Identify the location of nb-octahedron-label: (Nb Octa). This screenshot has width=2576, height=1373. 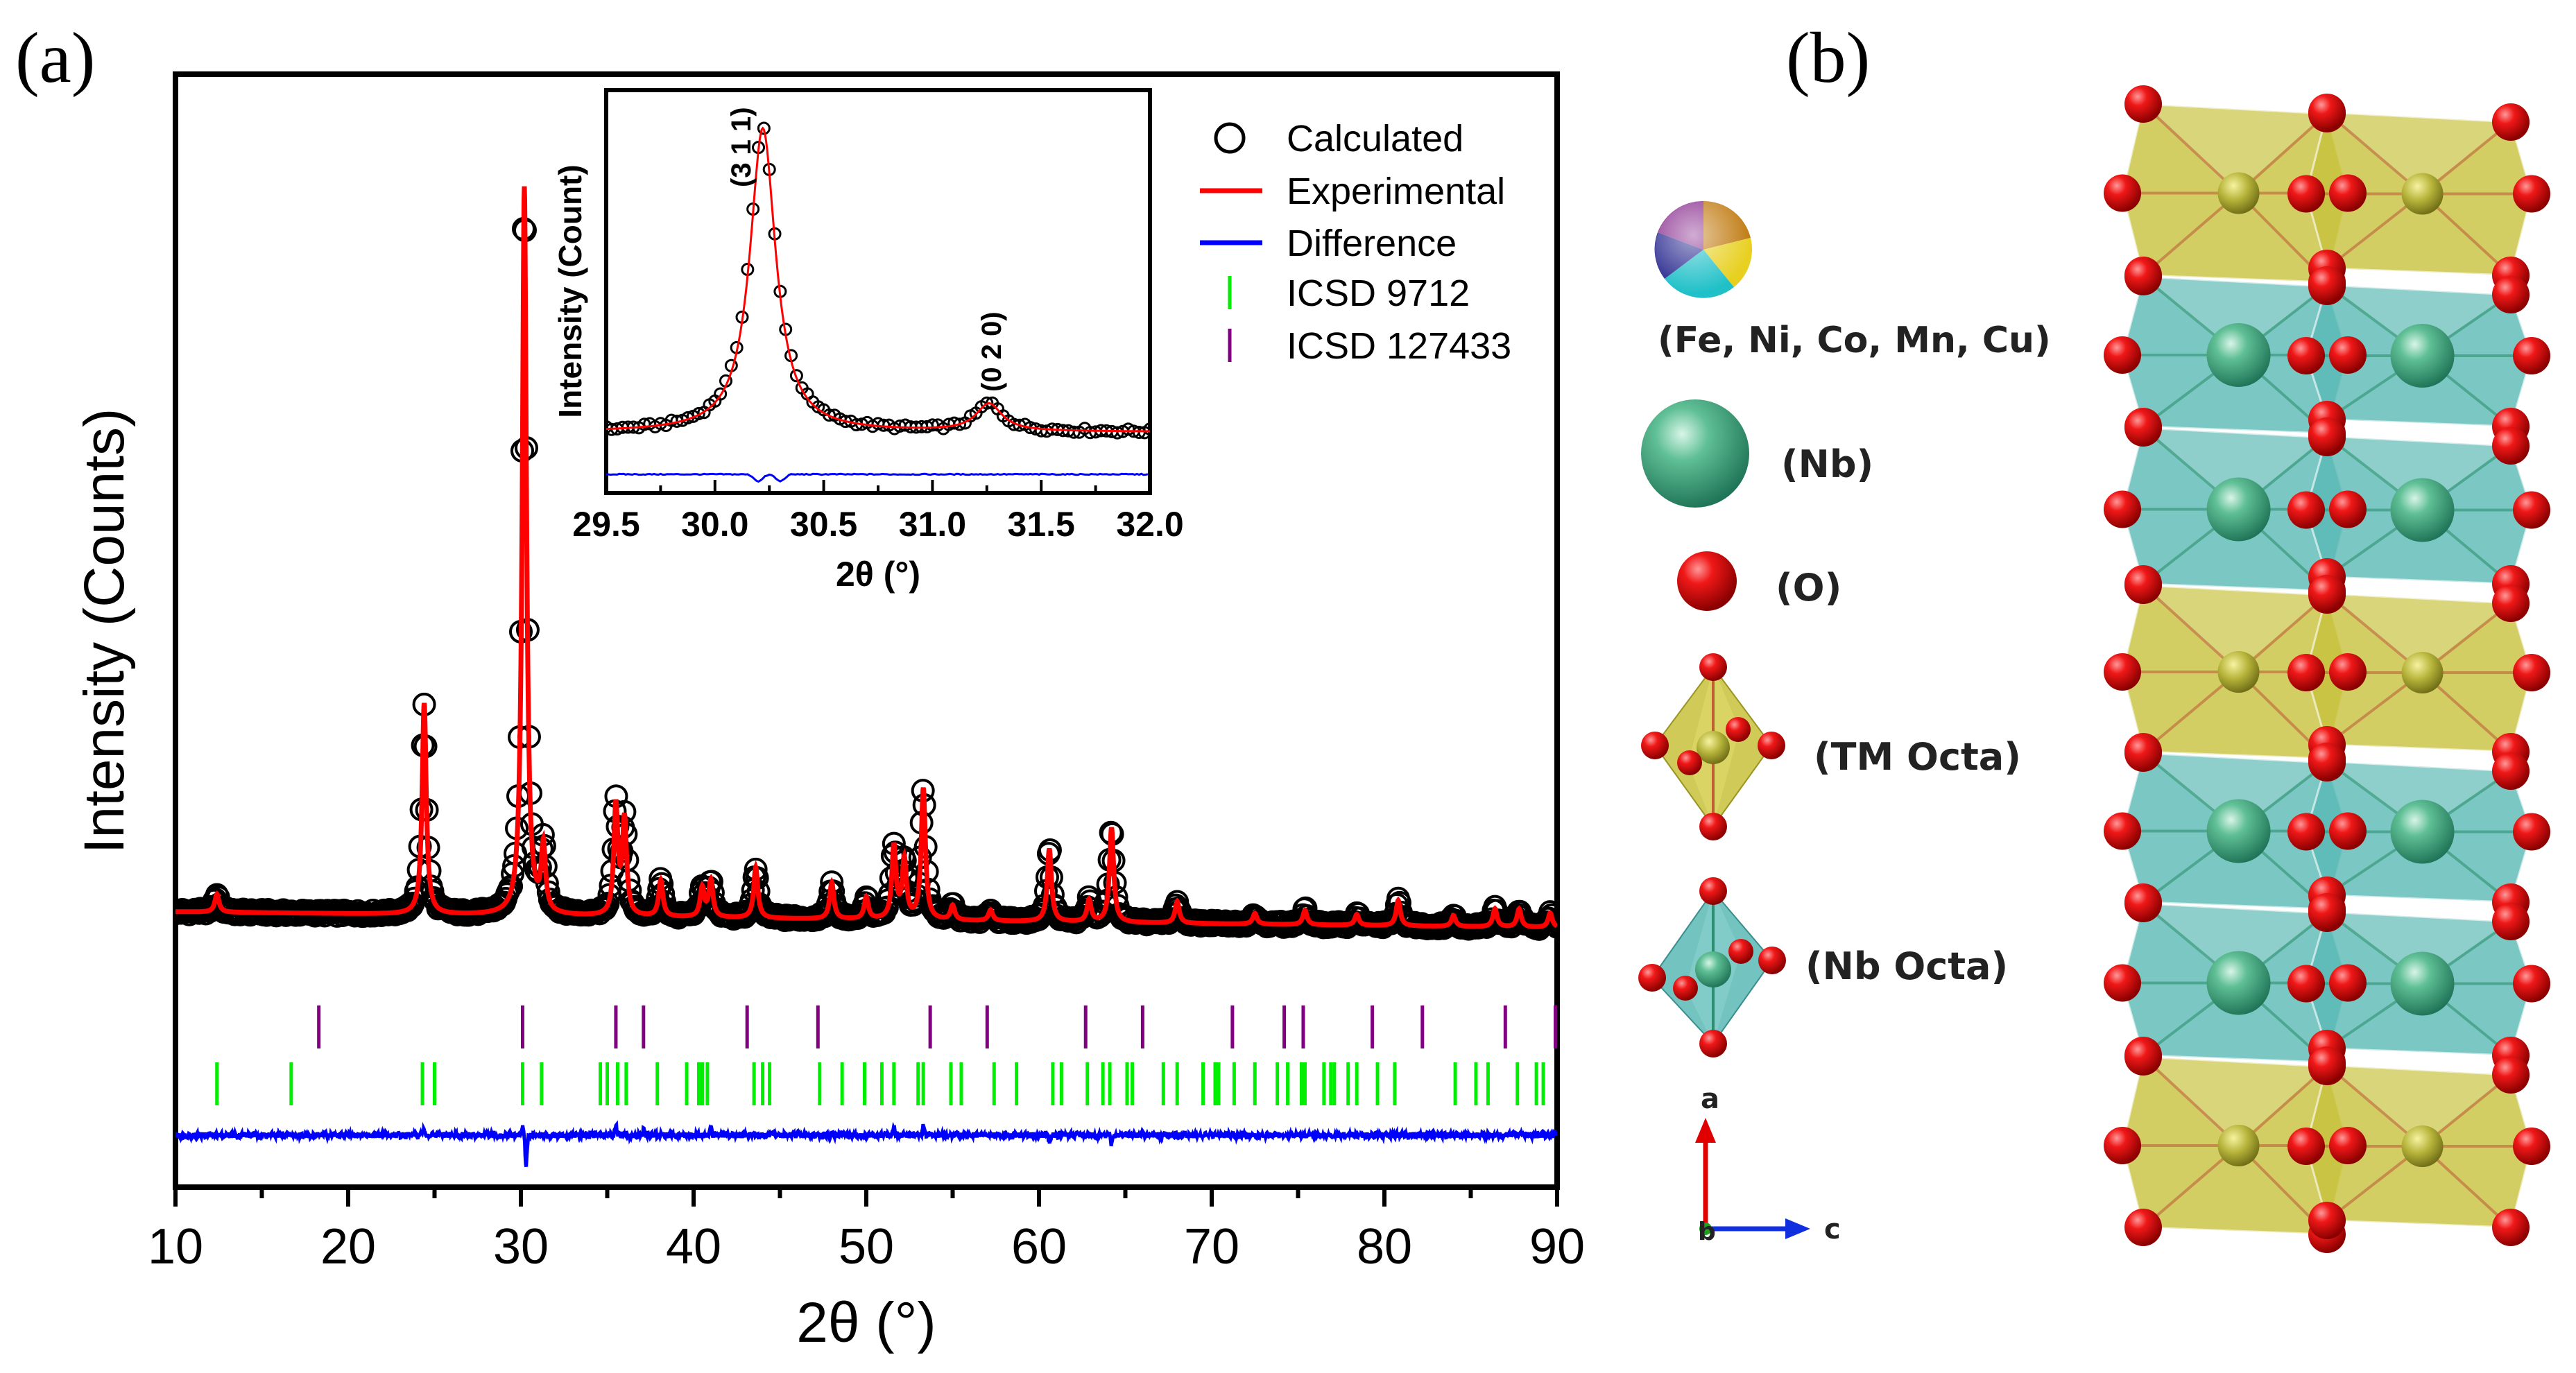
(1906, 966).